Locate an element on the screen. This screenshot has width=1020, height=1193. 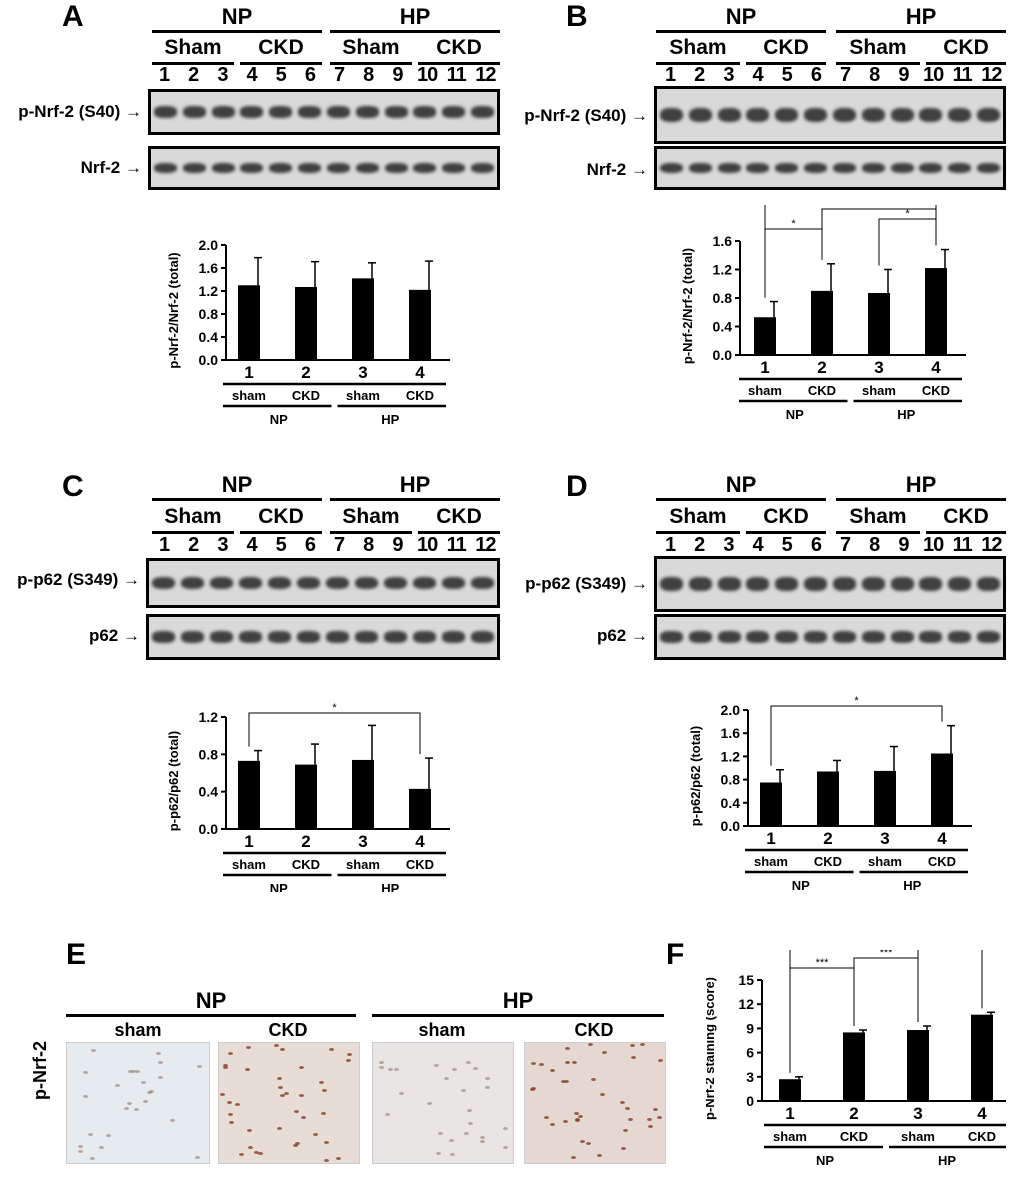
significance-label: *** is located at coordinates (887, 954).